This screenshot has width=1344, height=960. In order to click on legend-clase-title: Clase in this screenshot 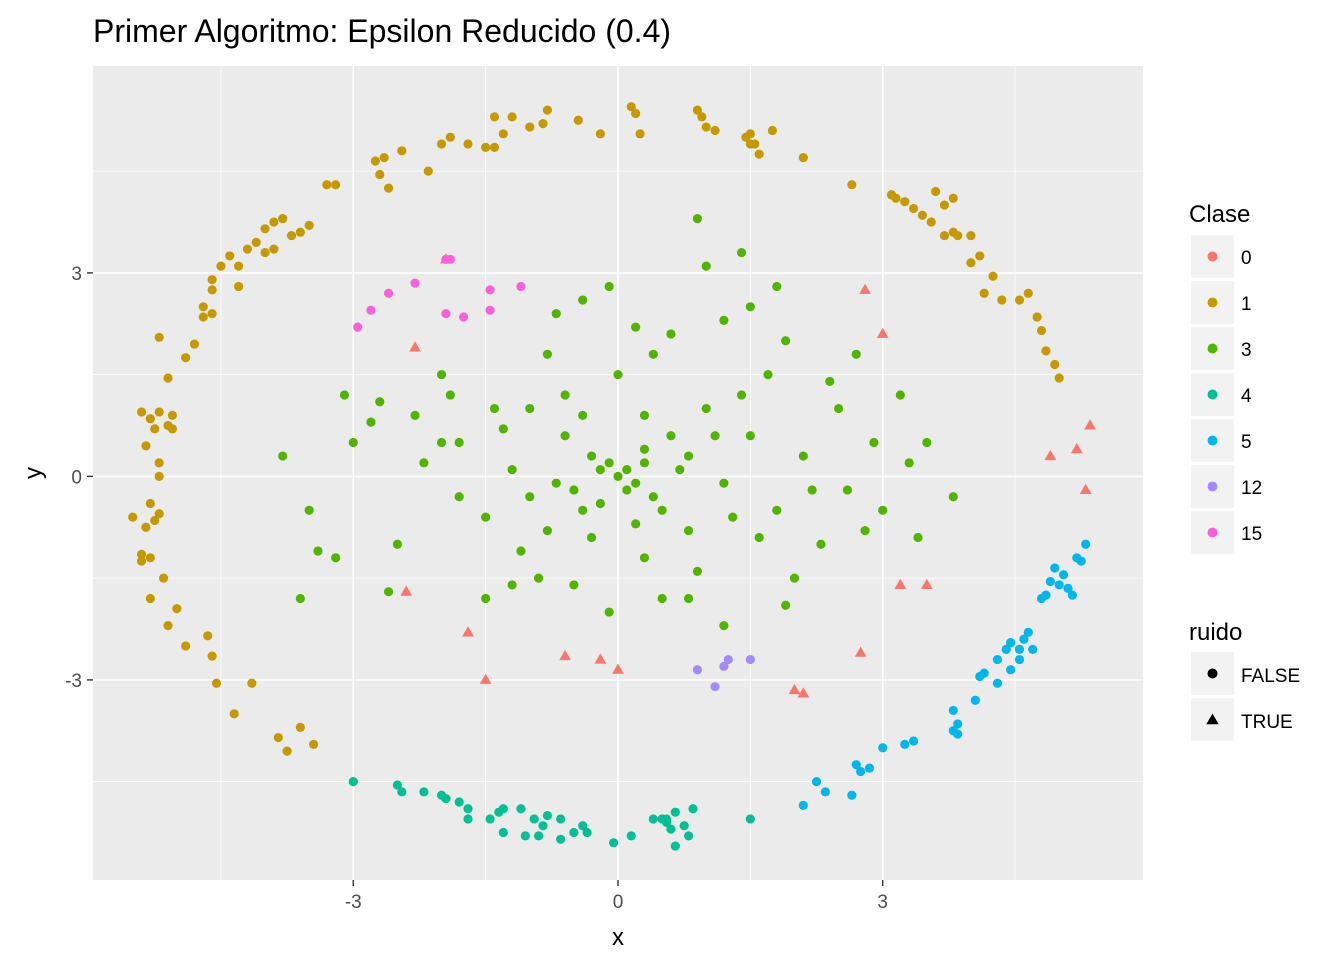, I will do `click(1219, 214)`.